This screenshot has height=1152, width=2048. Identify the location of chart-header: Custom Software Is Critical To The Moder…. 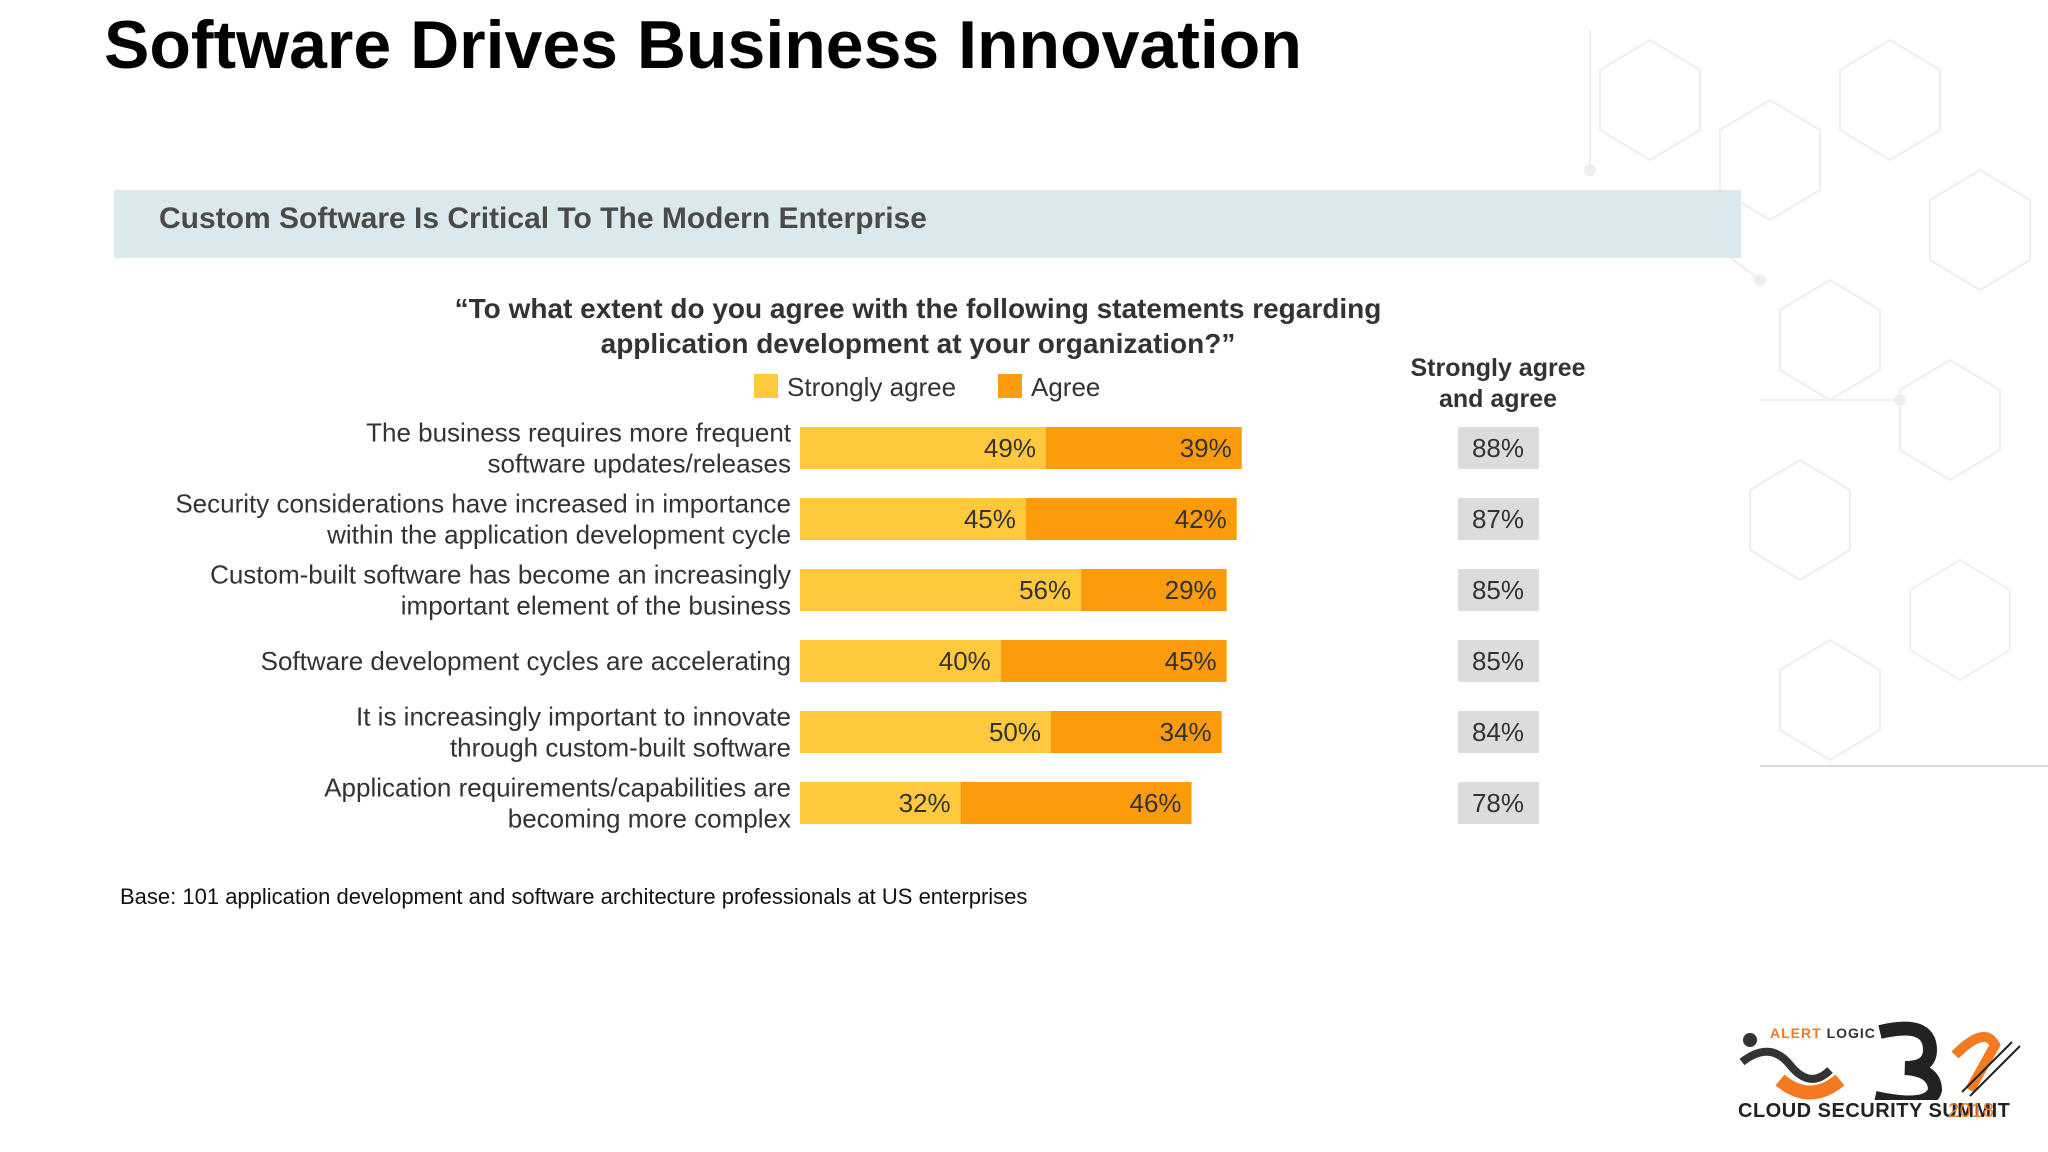
(543, 218).